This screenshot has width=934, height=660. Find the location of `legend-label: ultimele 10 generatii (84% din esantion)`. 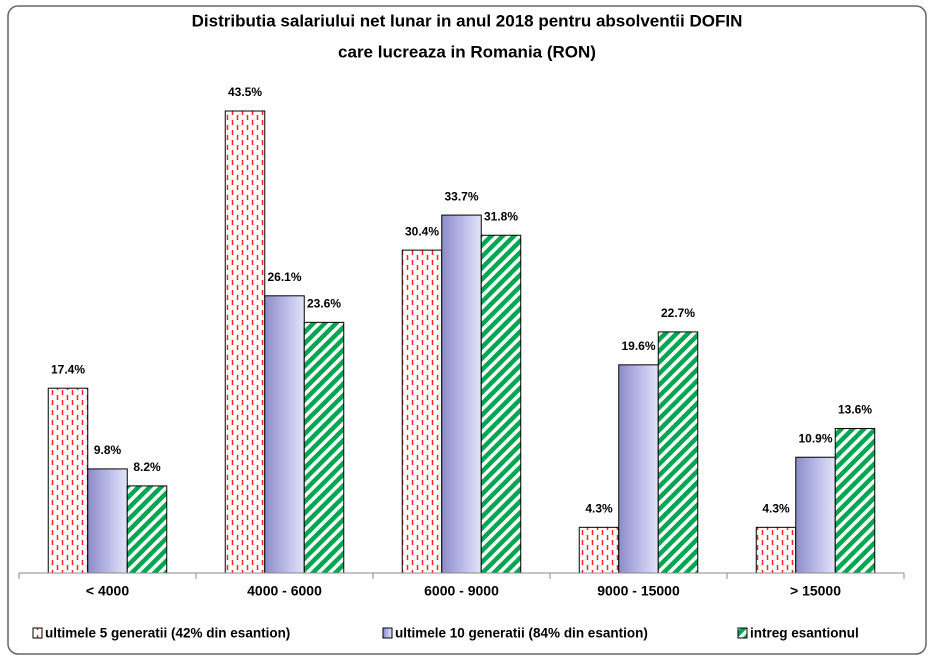

legend-label: ultimele 10 generatii (84% din esantion) is located at coordinates (521, 633).